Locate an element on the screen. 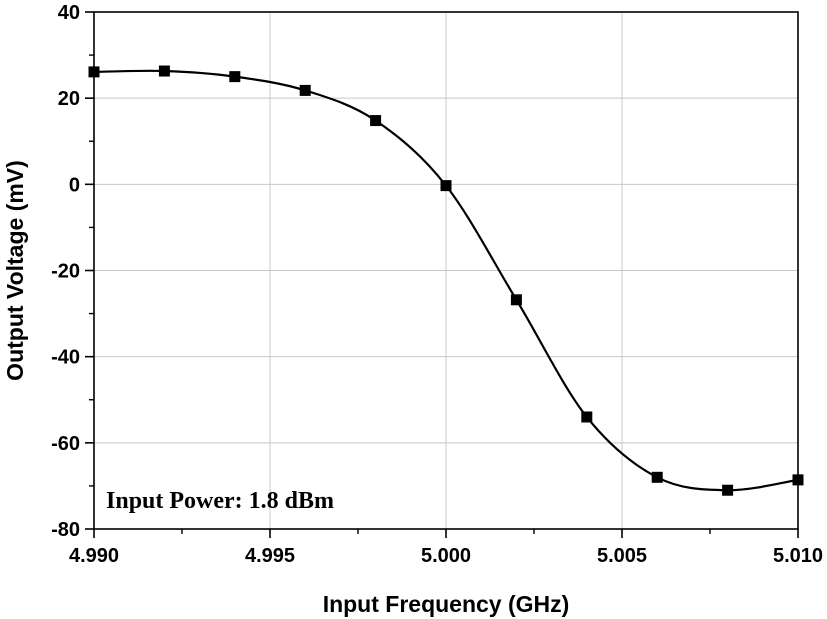 This screenshot has width=827, height=619. x-tick-label: 4.995 is located at coordinates (270, 556).